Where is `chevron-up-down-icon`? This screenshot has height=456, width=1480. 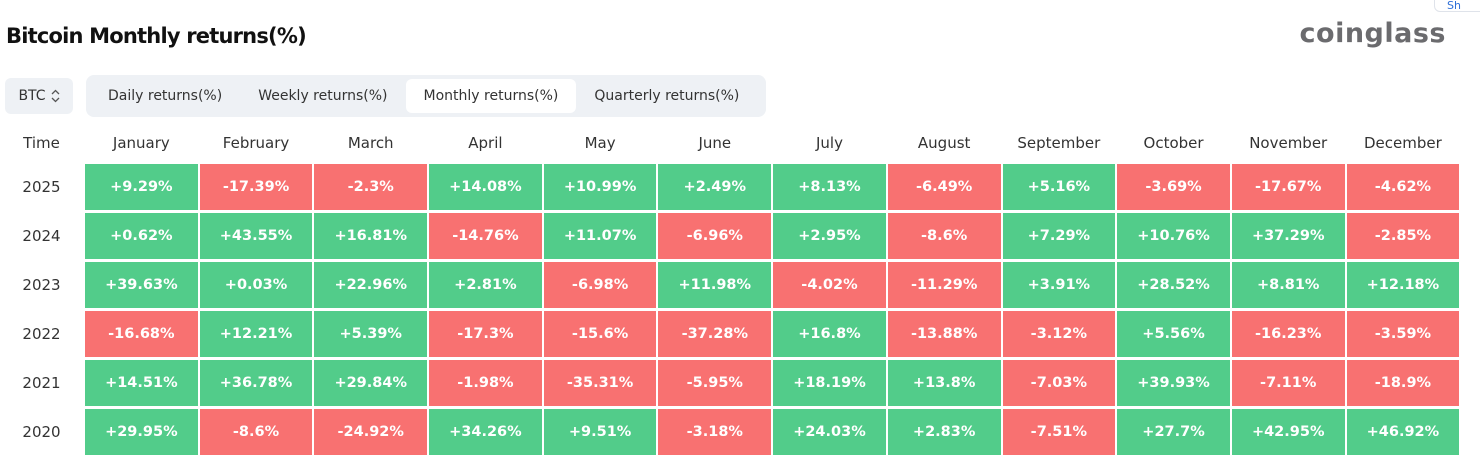
chevron-up-down-icon is located at coordinates (55, 96).